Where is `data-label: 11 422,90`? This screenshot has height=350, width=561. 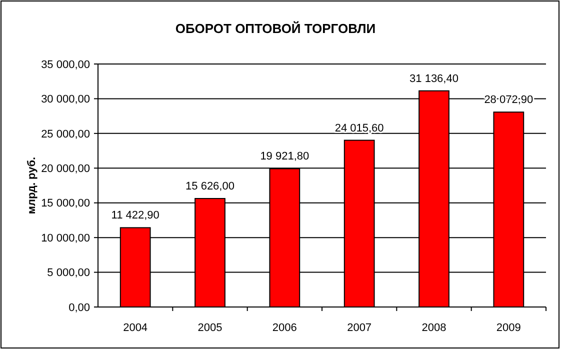
data-label: 11 422,90 is located at coordinates (135, 216).